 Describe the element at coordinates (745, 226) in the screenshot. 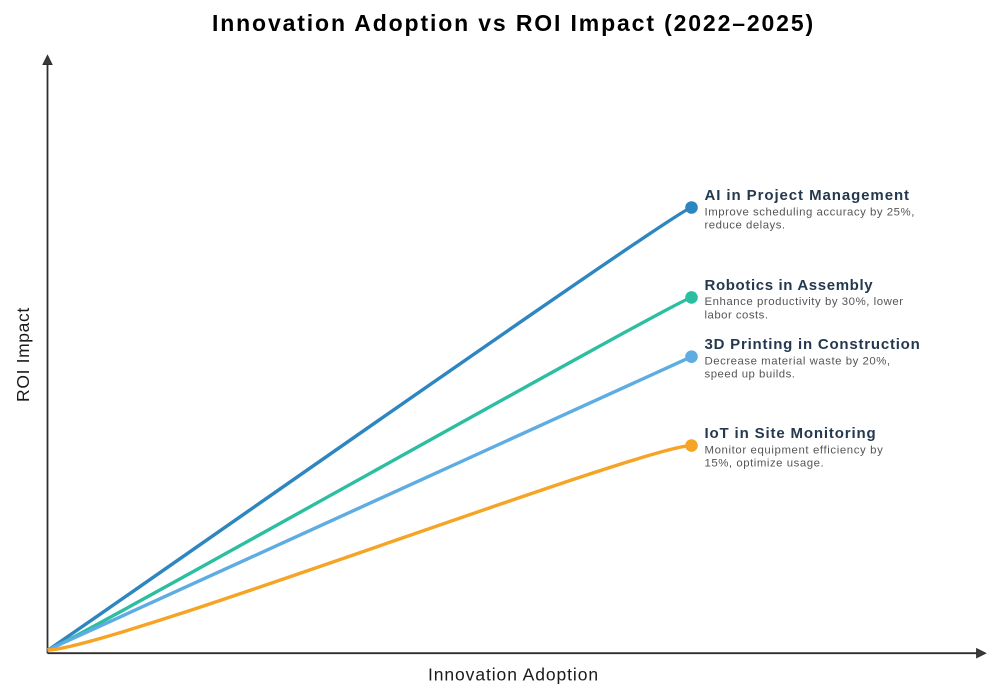

I see `svg-text: reduce delays.` at that location.